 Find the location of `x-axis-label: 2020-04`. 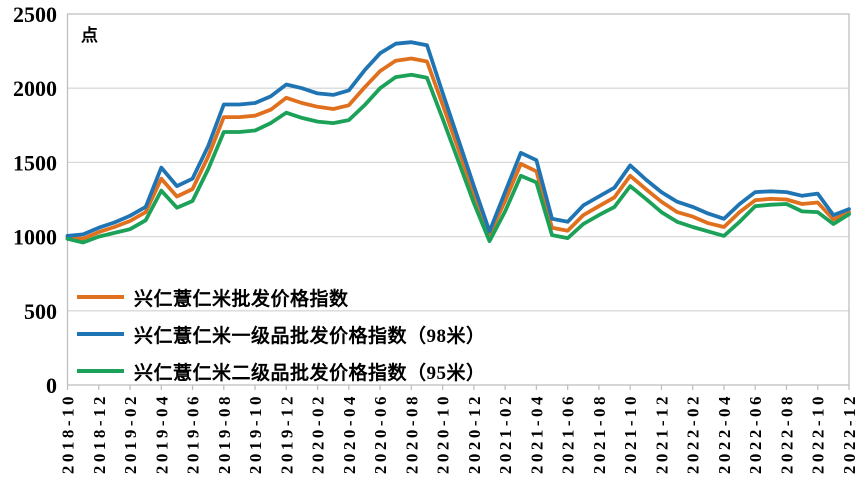

x-axis-label: 2020-04 is located at coordinates (349, 433).